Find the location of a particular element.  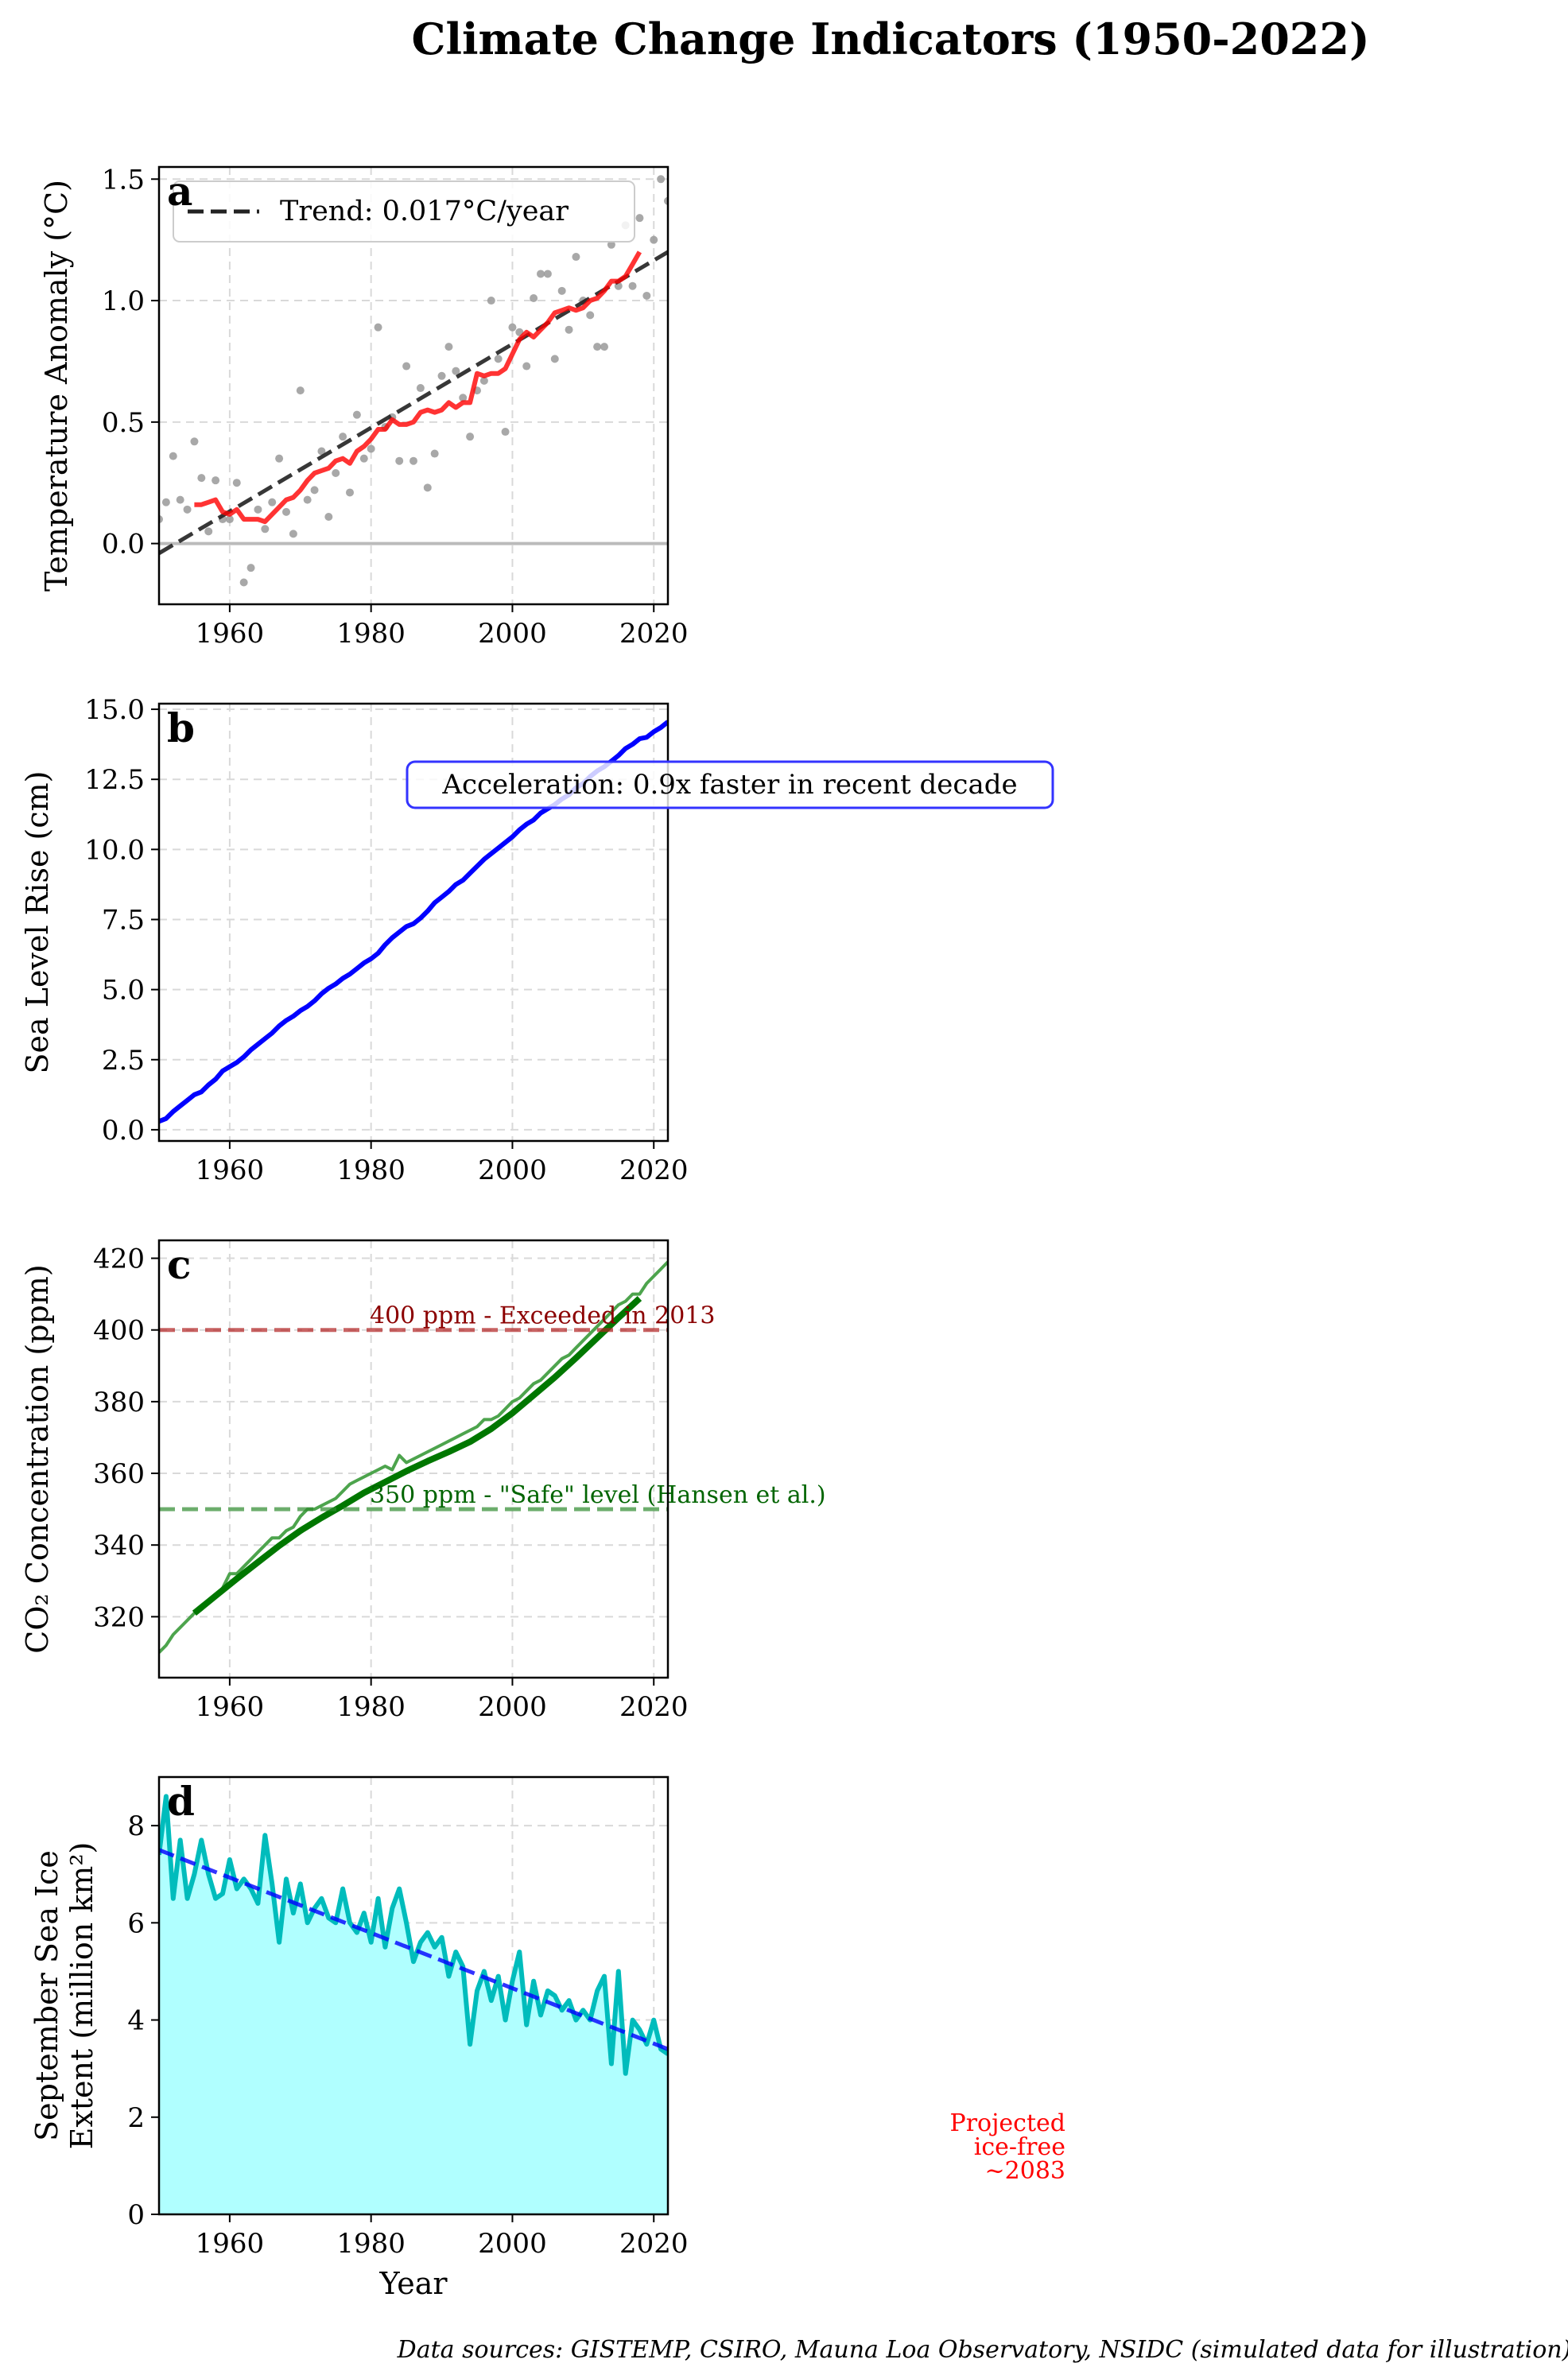

y-tick-label: 12.5 is located at coordinates (115, 780).